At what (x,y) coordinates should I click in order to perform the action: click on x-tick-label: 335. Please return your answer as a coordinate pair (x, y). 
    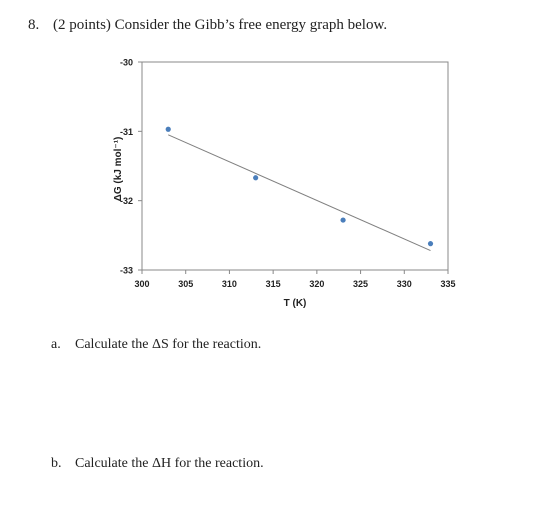
    Looking at the image, I should click on (447, 284).